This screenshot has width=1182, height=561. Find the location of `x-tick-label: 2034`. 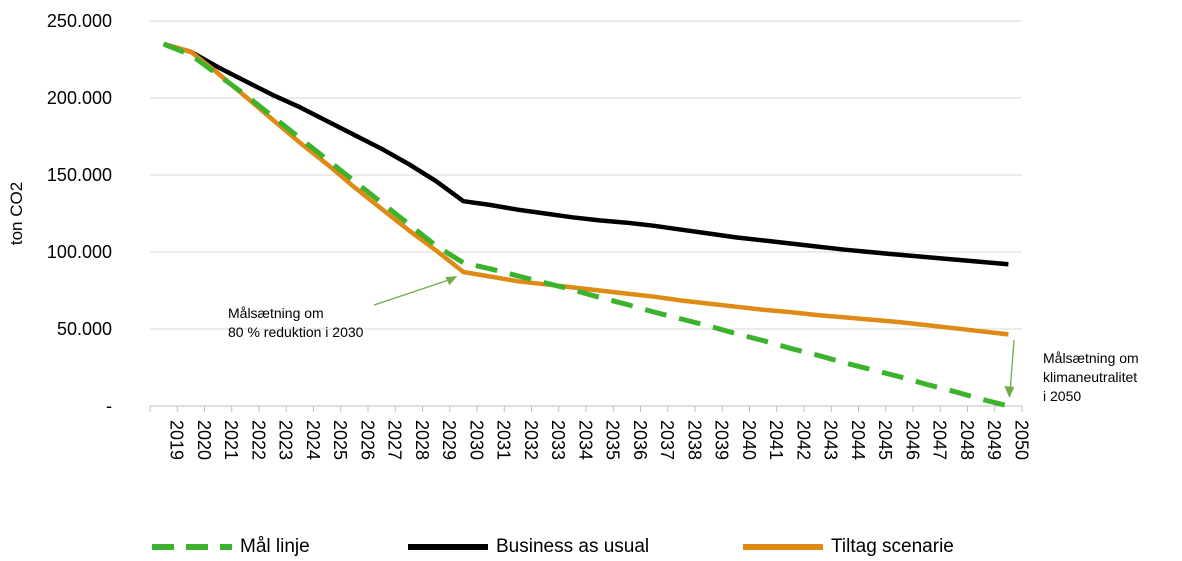

x-tick-label: 2034 is located at coordinates (585, 440).